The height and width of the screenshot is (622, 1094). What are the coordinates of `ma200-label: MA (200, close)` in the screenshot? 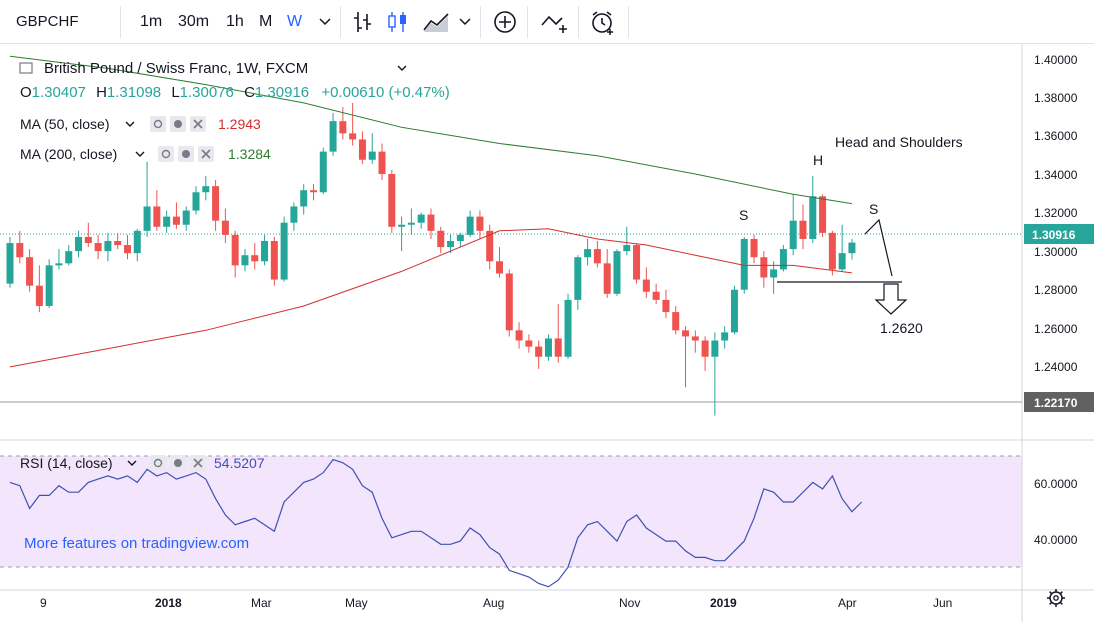 It's located at (68, 154).